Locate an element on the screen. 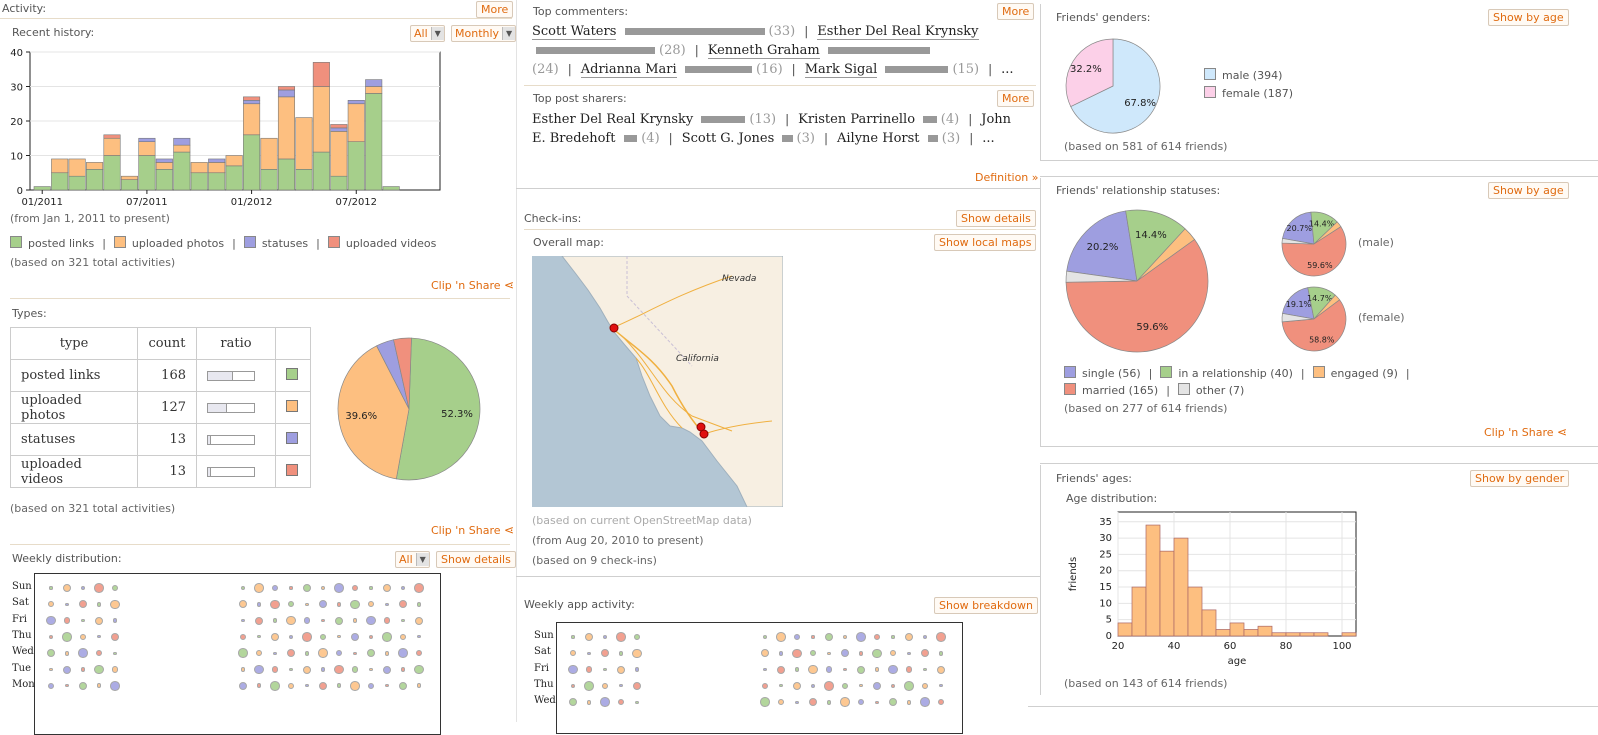 The width and height of the screenshot is (1598, 735). recent-filter-dropdown: All ▼ is located at coordinates (427, 33).